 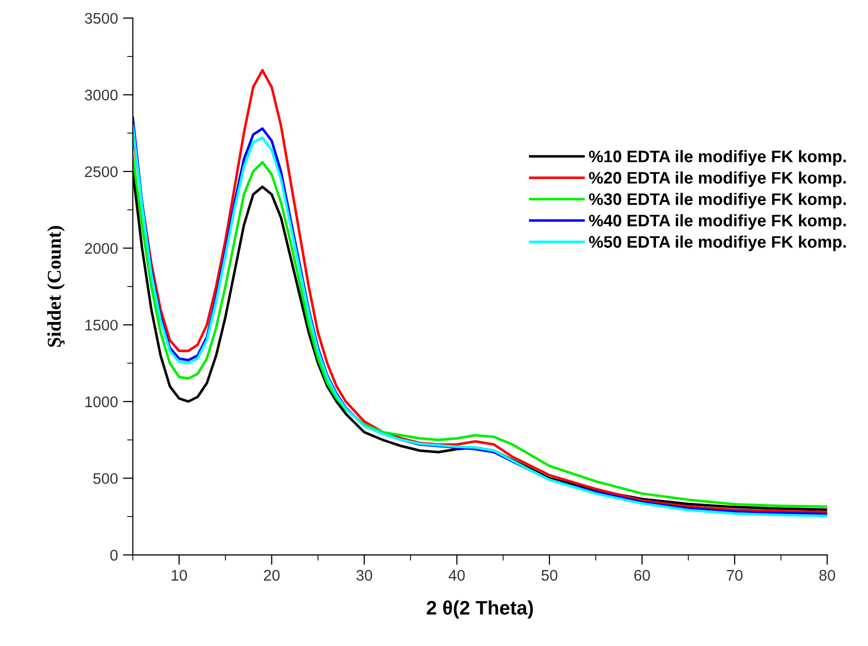 What do you see at coordinates (101, 172) in the screenshot?
I see `y-tick-label: 2500` at bounding box center [101, 172].